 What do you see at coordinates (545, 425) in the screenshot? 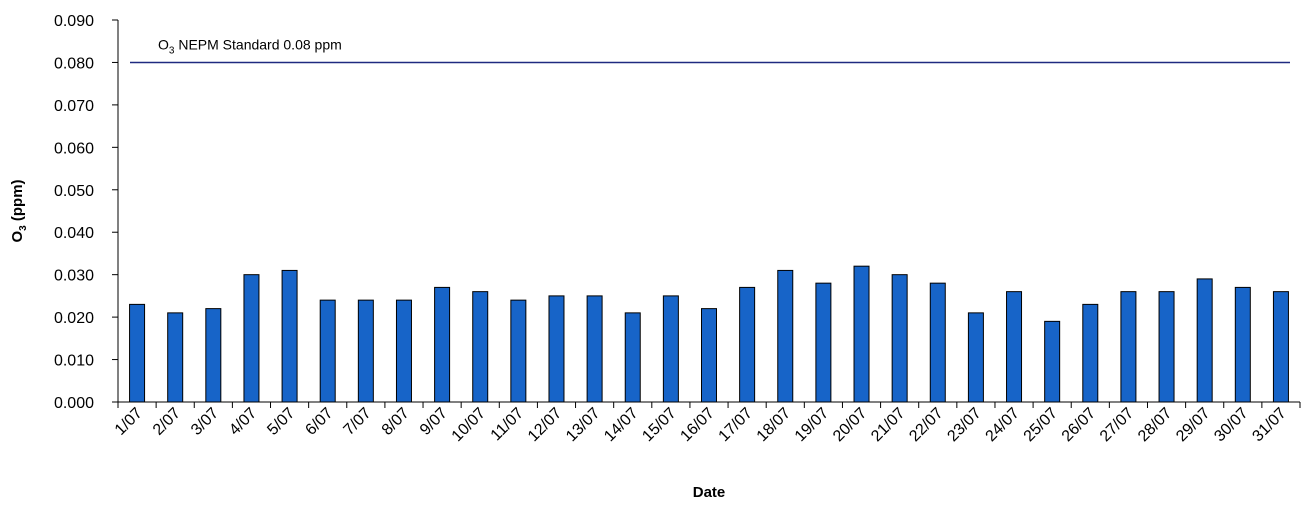
I see `x-tick-label: 12/07` at bounding box center [545, 425].